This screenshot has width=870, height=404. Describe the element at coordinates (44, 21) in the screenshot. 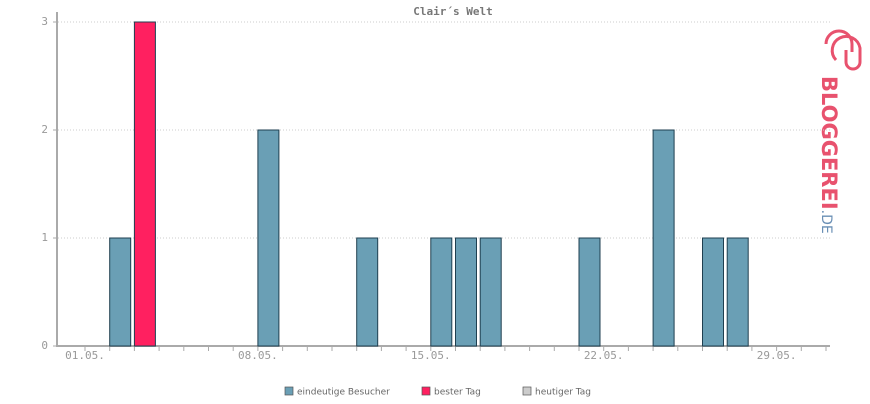

I see `y-tick-label: 3` at that location.